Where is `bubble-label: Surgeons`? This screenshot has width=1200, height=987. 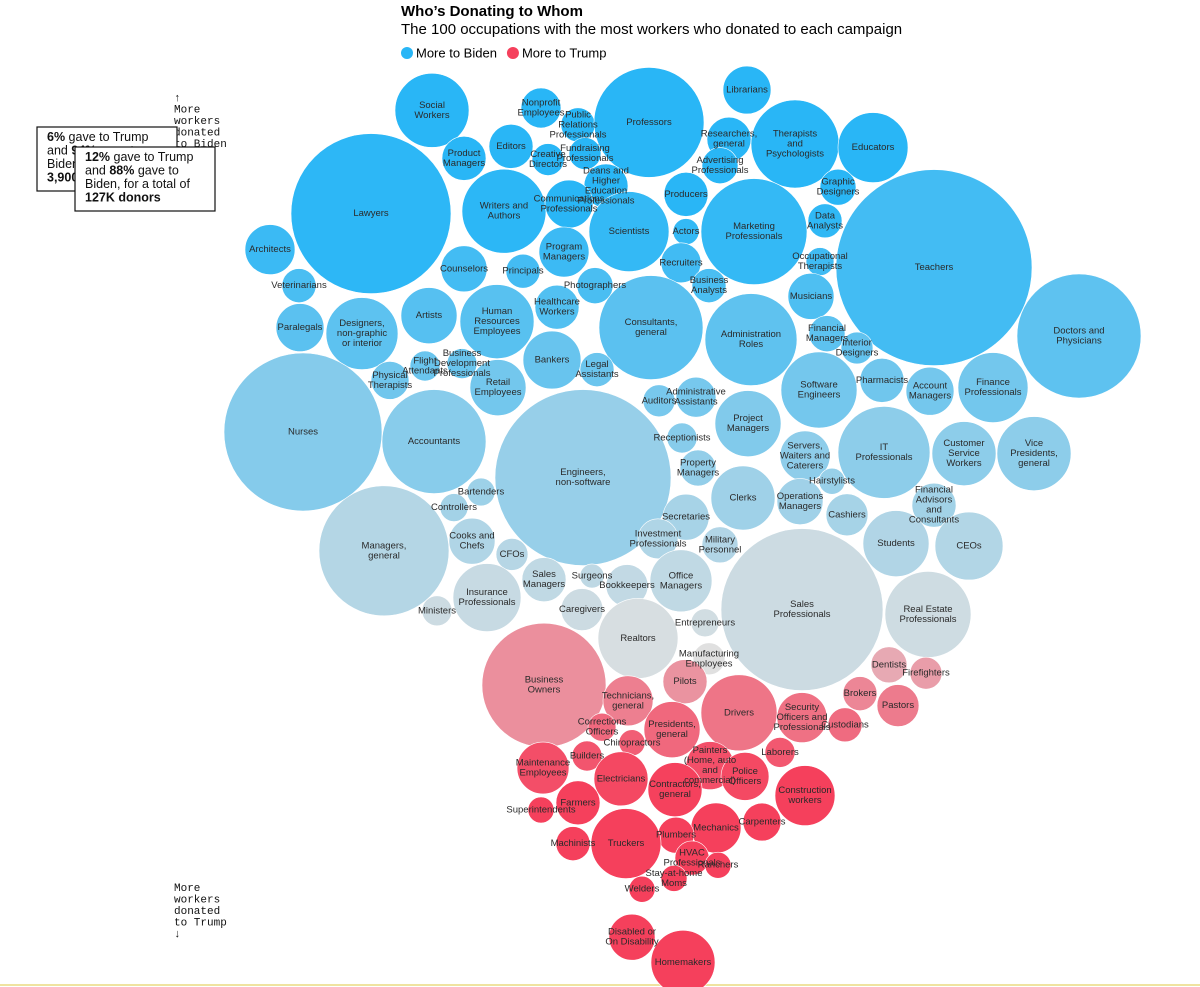
bubble-label: Surgeons is located at coordinates (592, 576).